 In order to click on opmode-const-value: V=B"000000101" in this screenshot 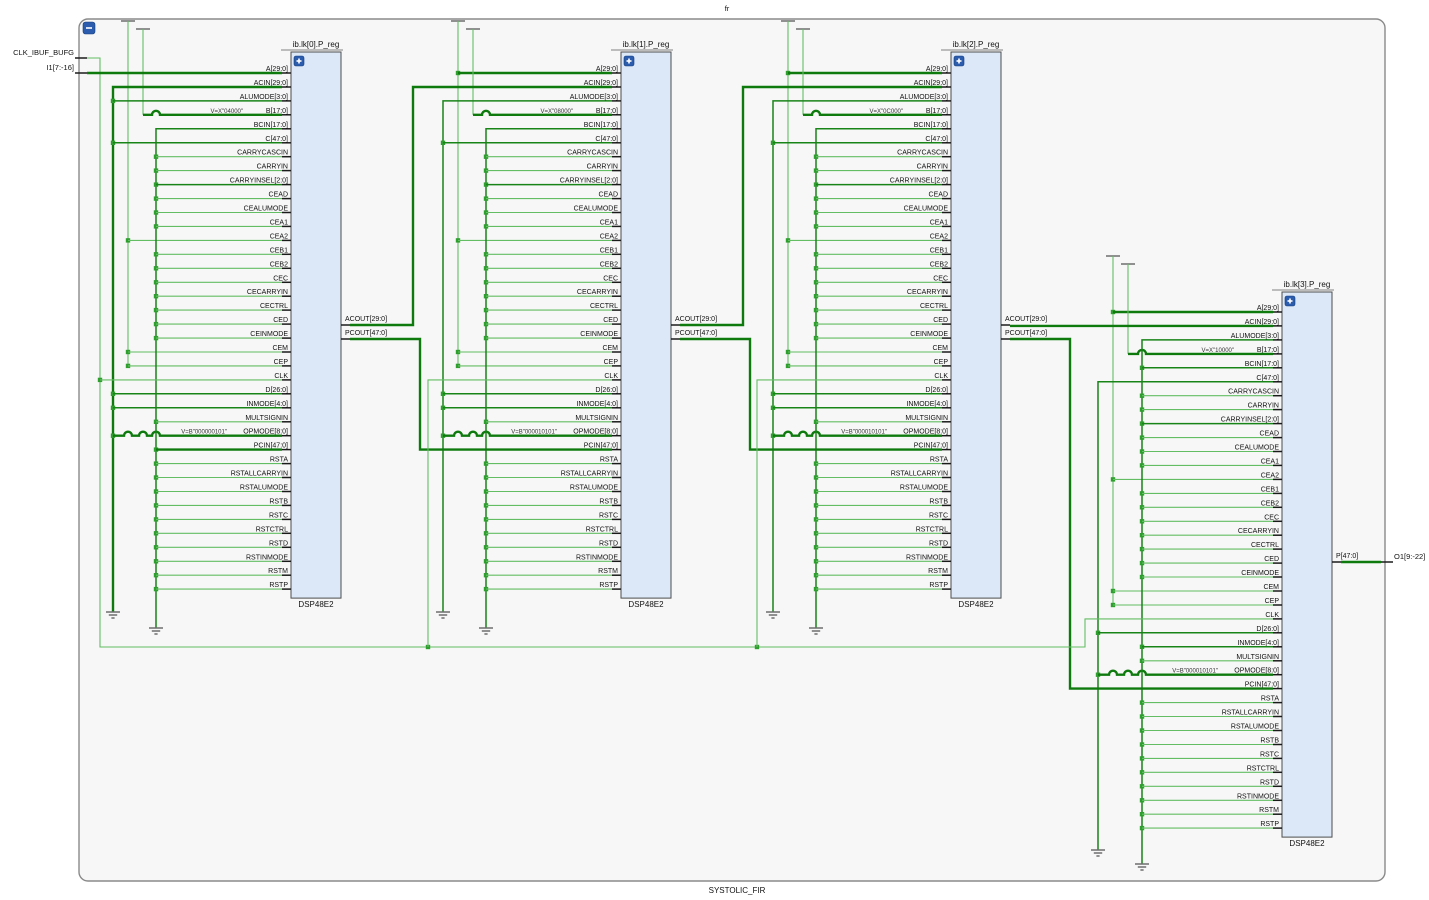, I will do `click(204, 433)`.